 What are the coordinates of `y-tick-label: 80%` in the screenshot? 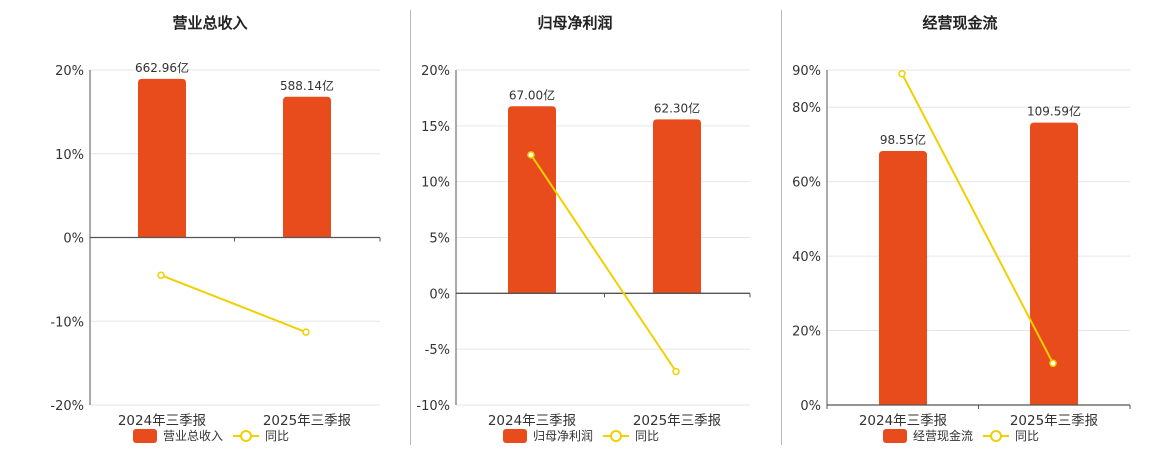 It's located at (806, 108).